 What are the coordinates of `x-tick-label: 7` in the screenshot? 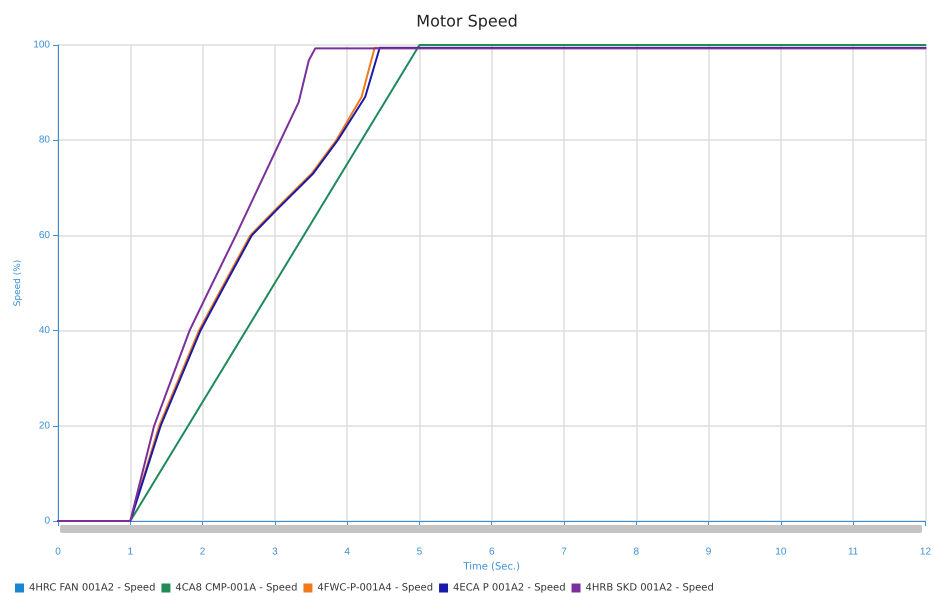 It's located at (564, 552).